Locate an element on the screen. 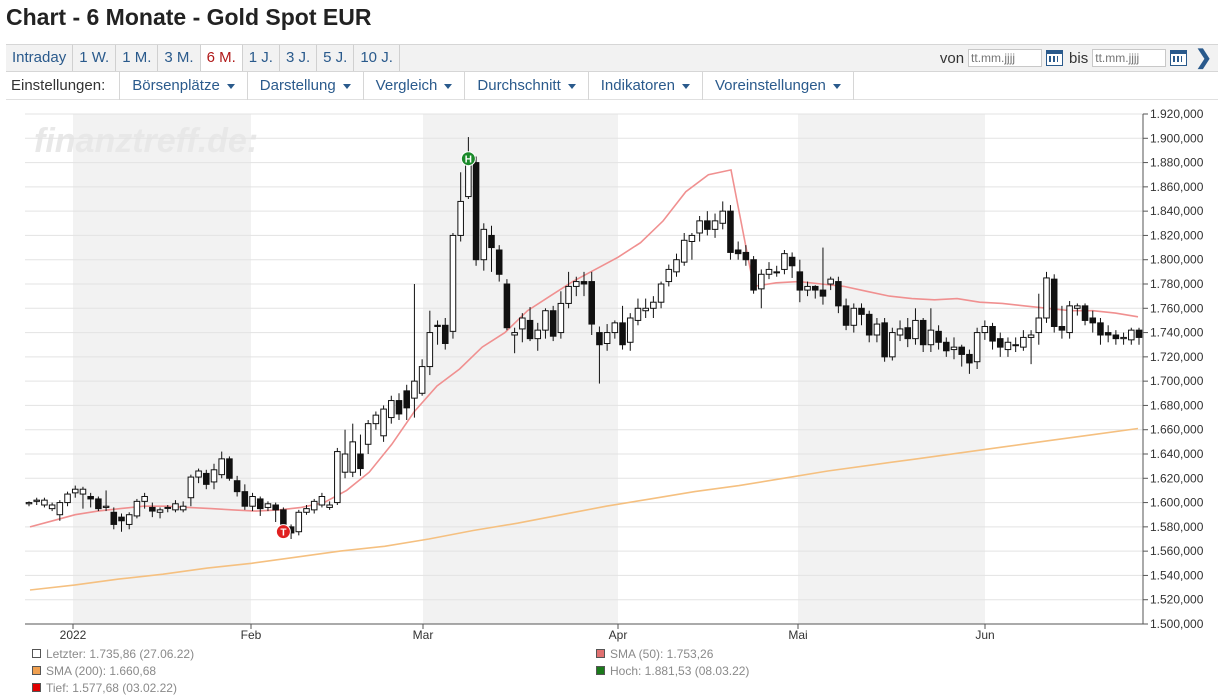  watermark: finanztreff.de: is located at coordinates (146, 141).